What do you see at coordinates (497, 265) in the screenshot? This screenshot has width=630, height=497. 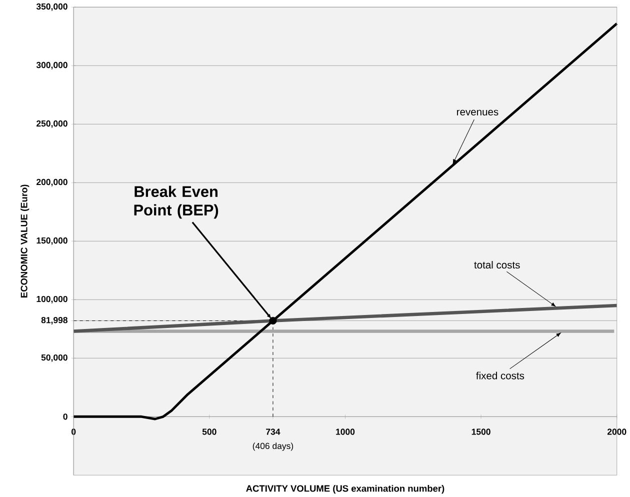 I see `annotation: total costs` at bounding box center [497, 265].